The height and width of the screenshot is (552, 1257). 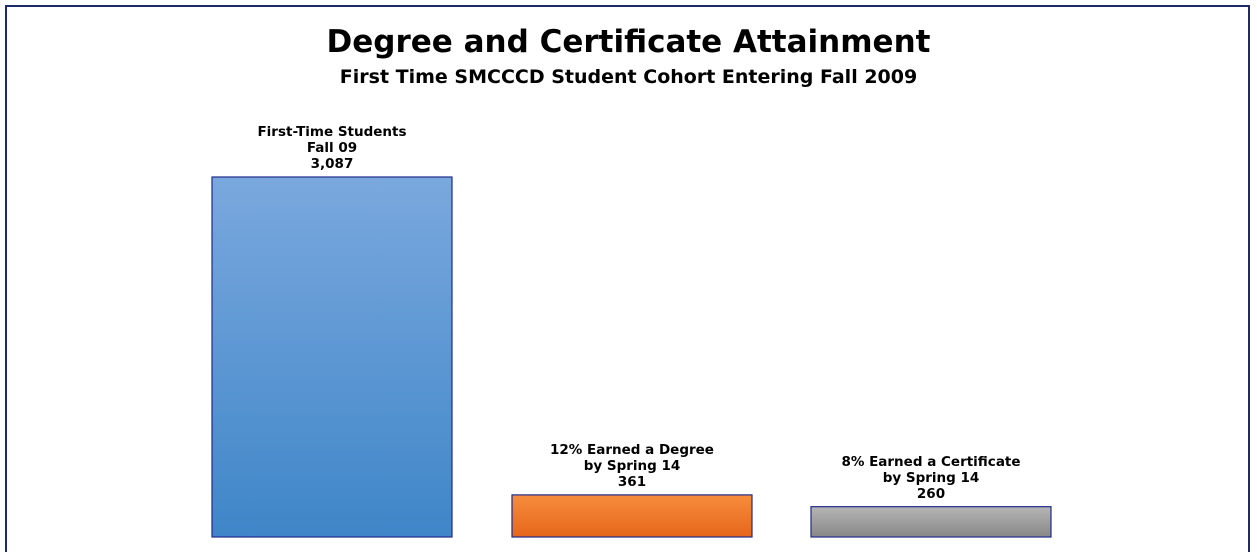 What do you see at coordinates (628, 42) in the screenshot?
I see `chart-title: Degree and Certificate Attainment` at bounding box center [628, 42].